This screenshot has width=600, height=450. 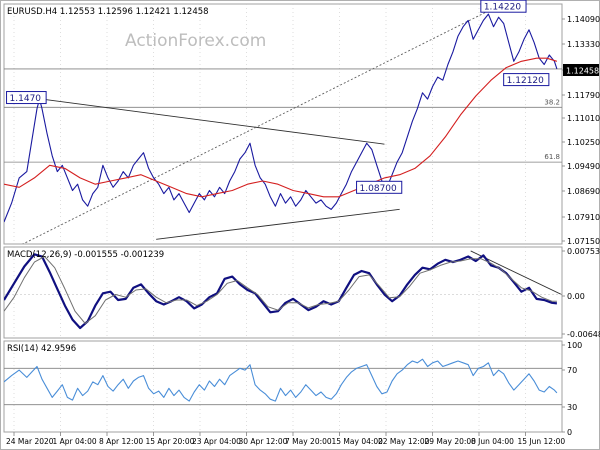 What do you see at coordinates (121, 441) in the screenshot?
I see `x-tick-label: 8 Apr 12:00` at bounding box center [121, 441].